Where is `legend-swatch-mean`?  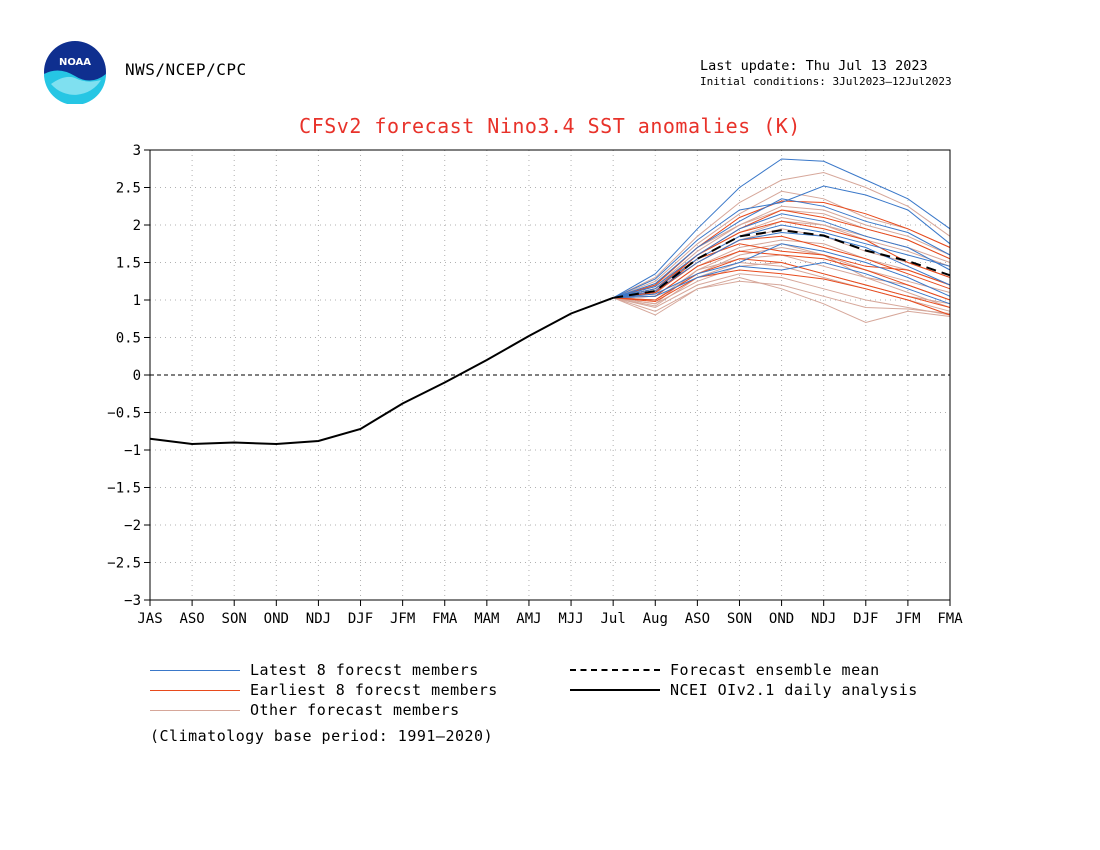
legend-swatch-mean is located at coordinates (615, 670).